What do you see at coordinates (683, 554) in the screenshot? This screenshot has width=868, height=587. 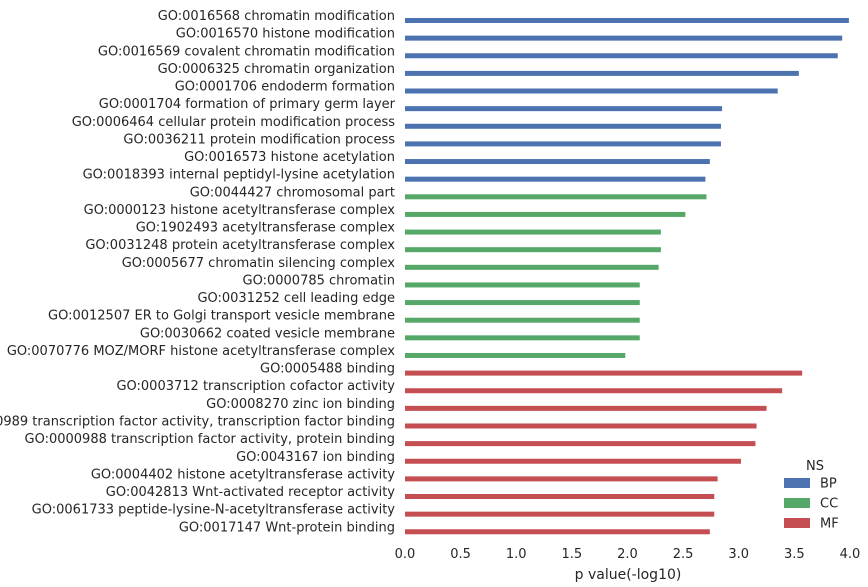 I see `x-tick-label: 2.5` at bounding box center [683, 554].